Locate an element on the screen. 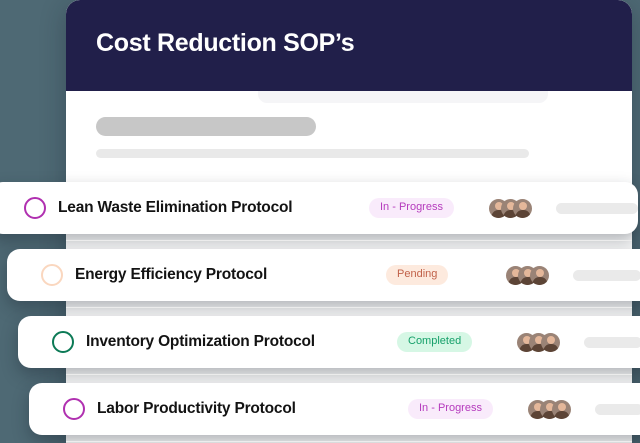 Image resolution: width=640 pixels, height=443 pixels. skeleton-text-placeholder is located at coordinates (312, 153).